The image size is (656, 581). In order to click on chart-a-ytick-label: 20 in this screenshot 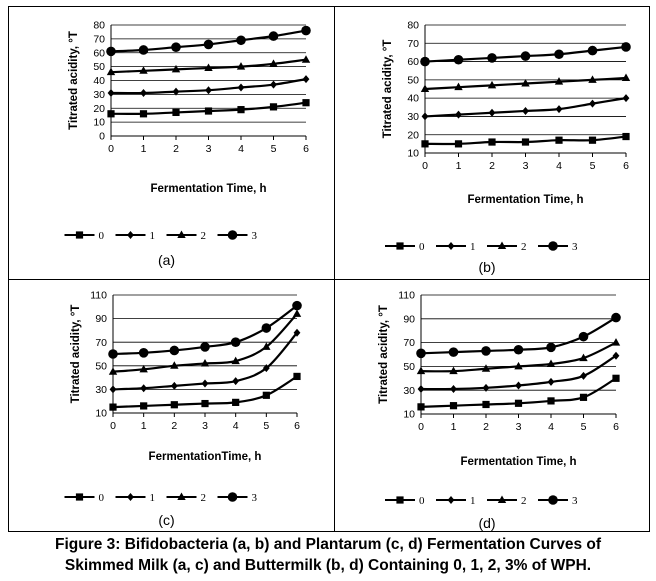, I will do `click(99, 109)`.